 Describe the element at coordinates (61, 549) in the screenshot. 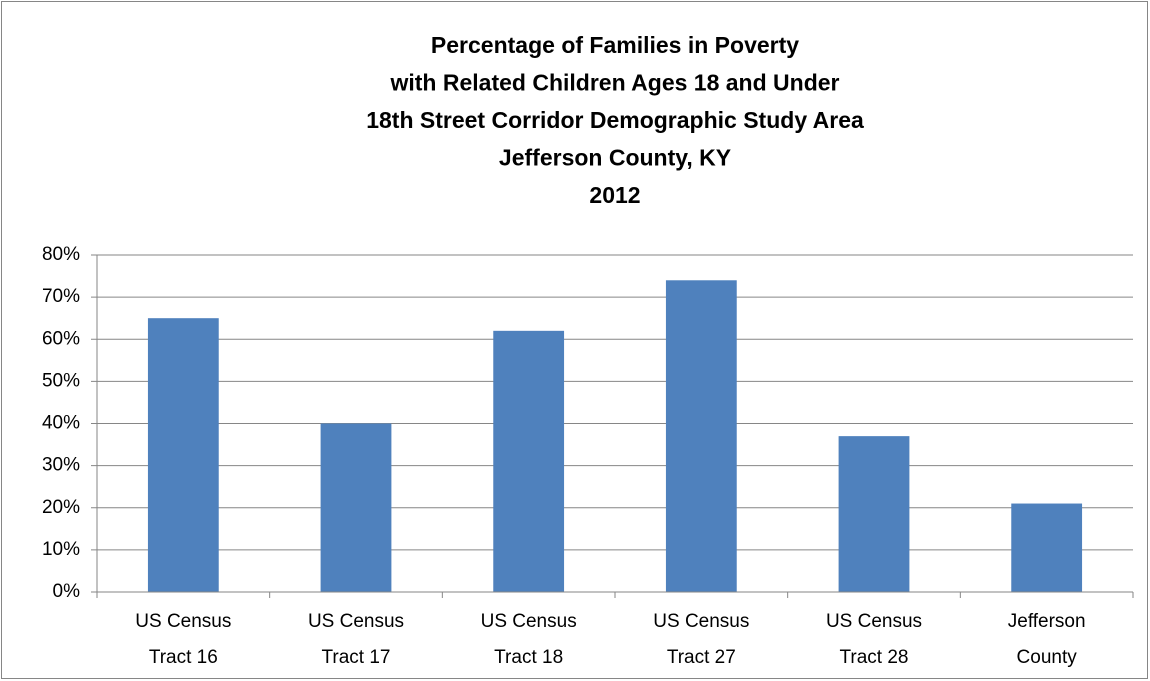

I see `y-tick-label: 10%` at that location.